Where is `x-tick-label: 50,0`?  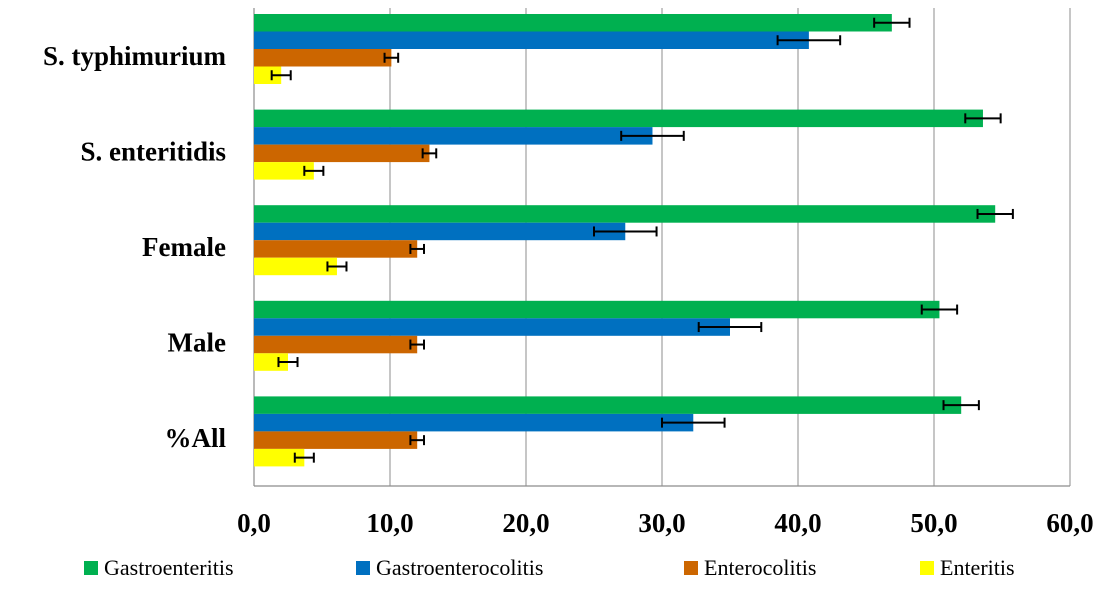
x-tick-label: 50,0 is located at coordinates (933, 523).